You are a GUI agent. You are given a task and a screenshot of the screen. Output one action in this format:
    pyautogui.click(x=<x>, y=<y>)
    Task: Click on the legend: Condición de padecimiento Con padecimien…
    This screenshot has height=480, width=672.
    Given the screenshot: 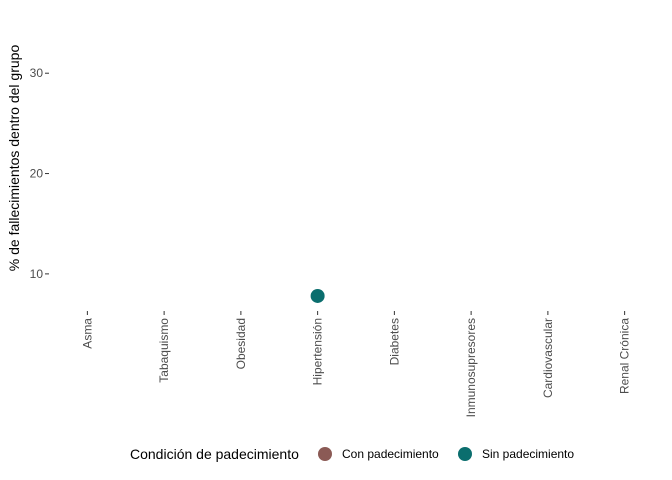 What is the action you would take?
    pyautogui.click(x=352, y=454)
    